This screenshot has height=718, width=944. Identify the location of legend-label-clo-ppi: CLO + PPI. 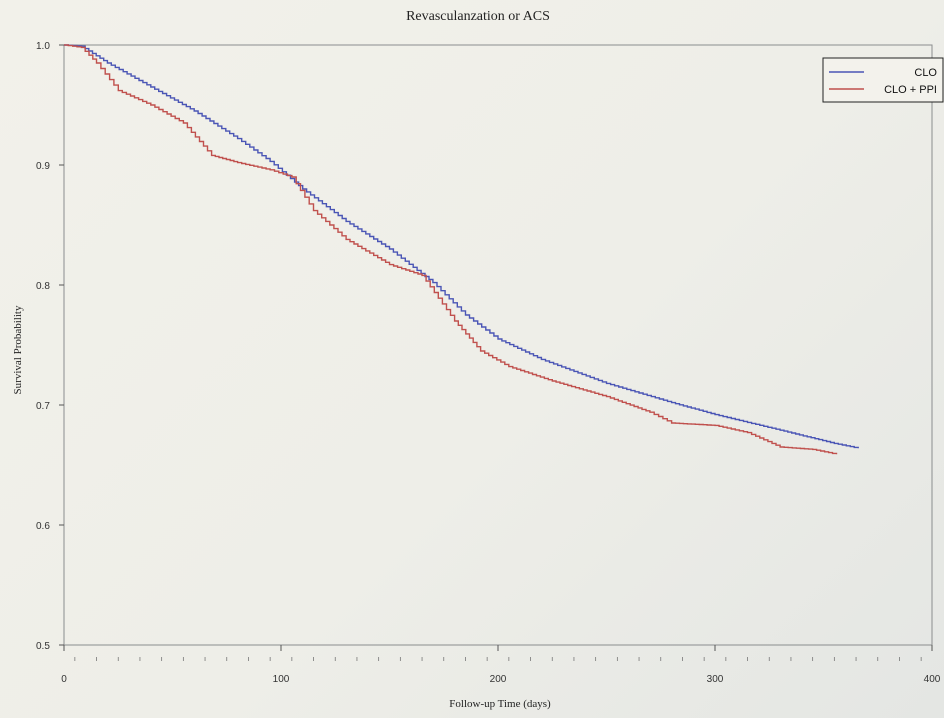
(910, 90).